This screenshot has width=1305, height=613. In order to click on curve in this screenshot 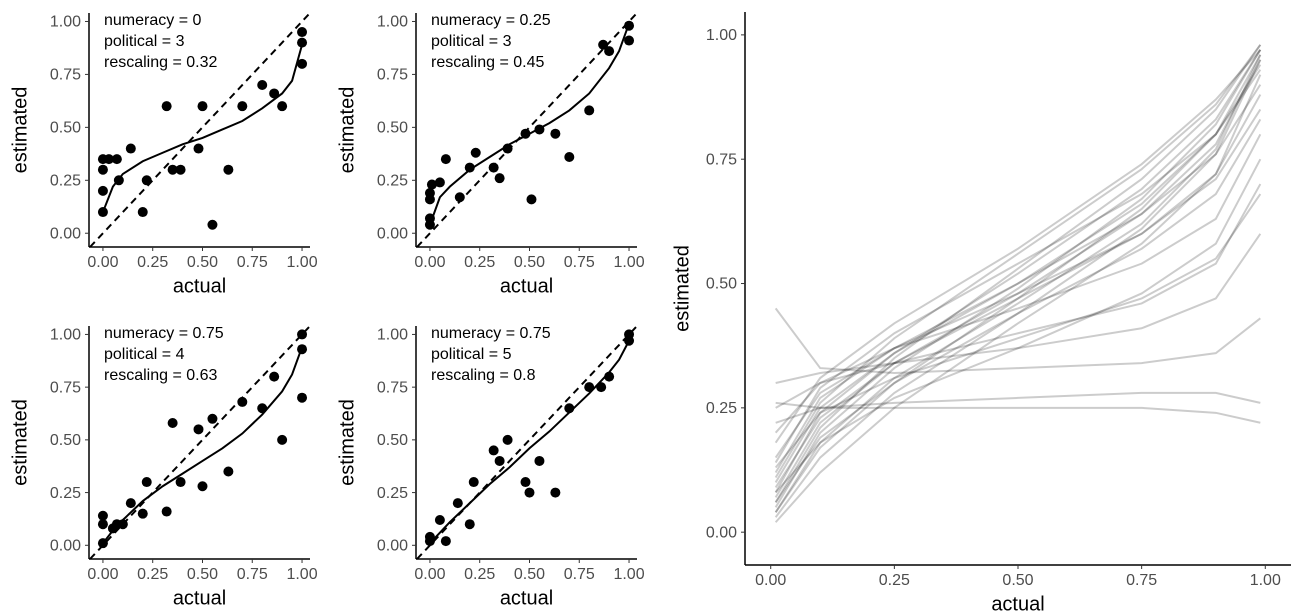, I will do `click(1018, 296)`.